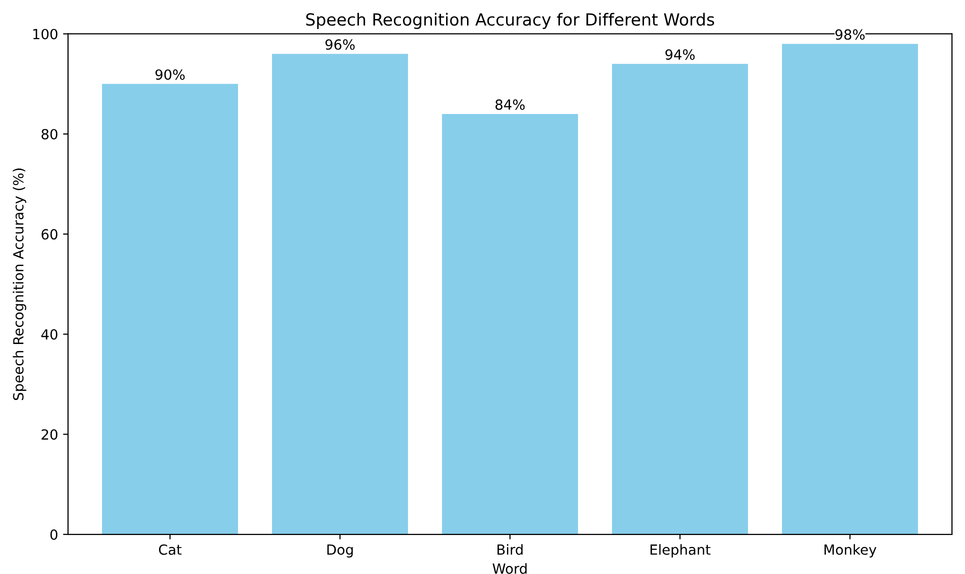 The height and width of the screenshot is (574, 965). Describe the element at coordinates (45, 34) in the screenshot. I see `y-tick-label: 100` at that location.